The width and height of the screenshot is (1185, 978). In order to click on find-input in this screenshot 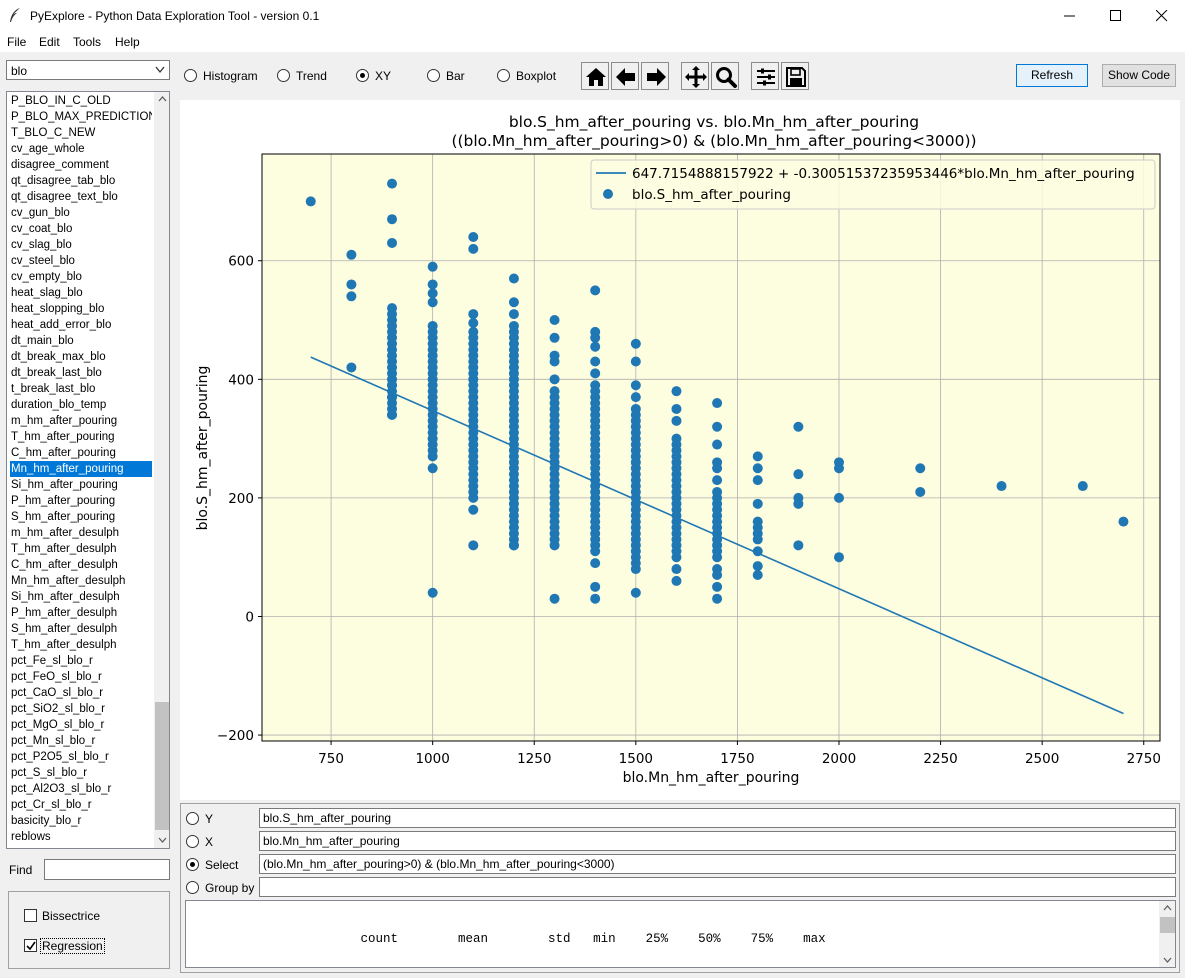, I will do `click(107, 869)`.